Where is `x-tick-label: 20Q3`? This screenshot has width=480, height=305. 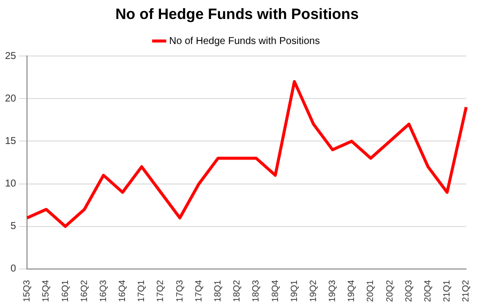
x-tick-label: 20Q3 is located at coordinates (408, 291).